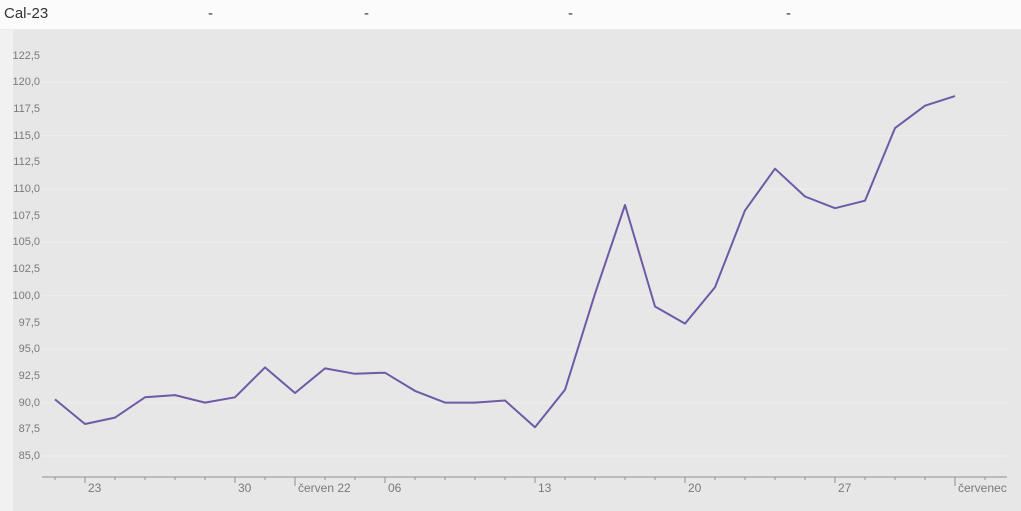  What do you see at coordinates (26, 108) in the screenshot?
I see `y-axis-tick-label: 117,5` at bounding box center [26, 108].